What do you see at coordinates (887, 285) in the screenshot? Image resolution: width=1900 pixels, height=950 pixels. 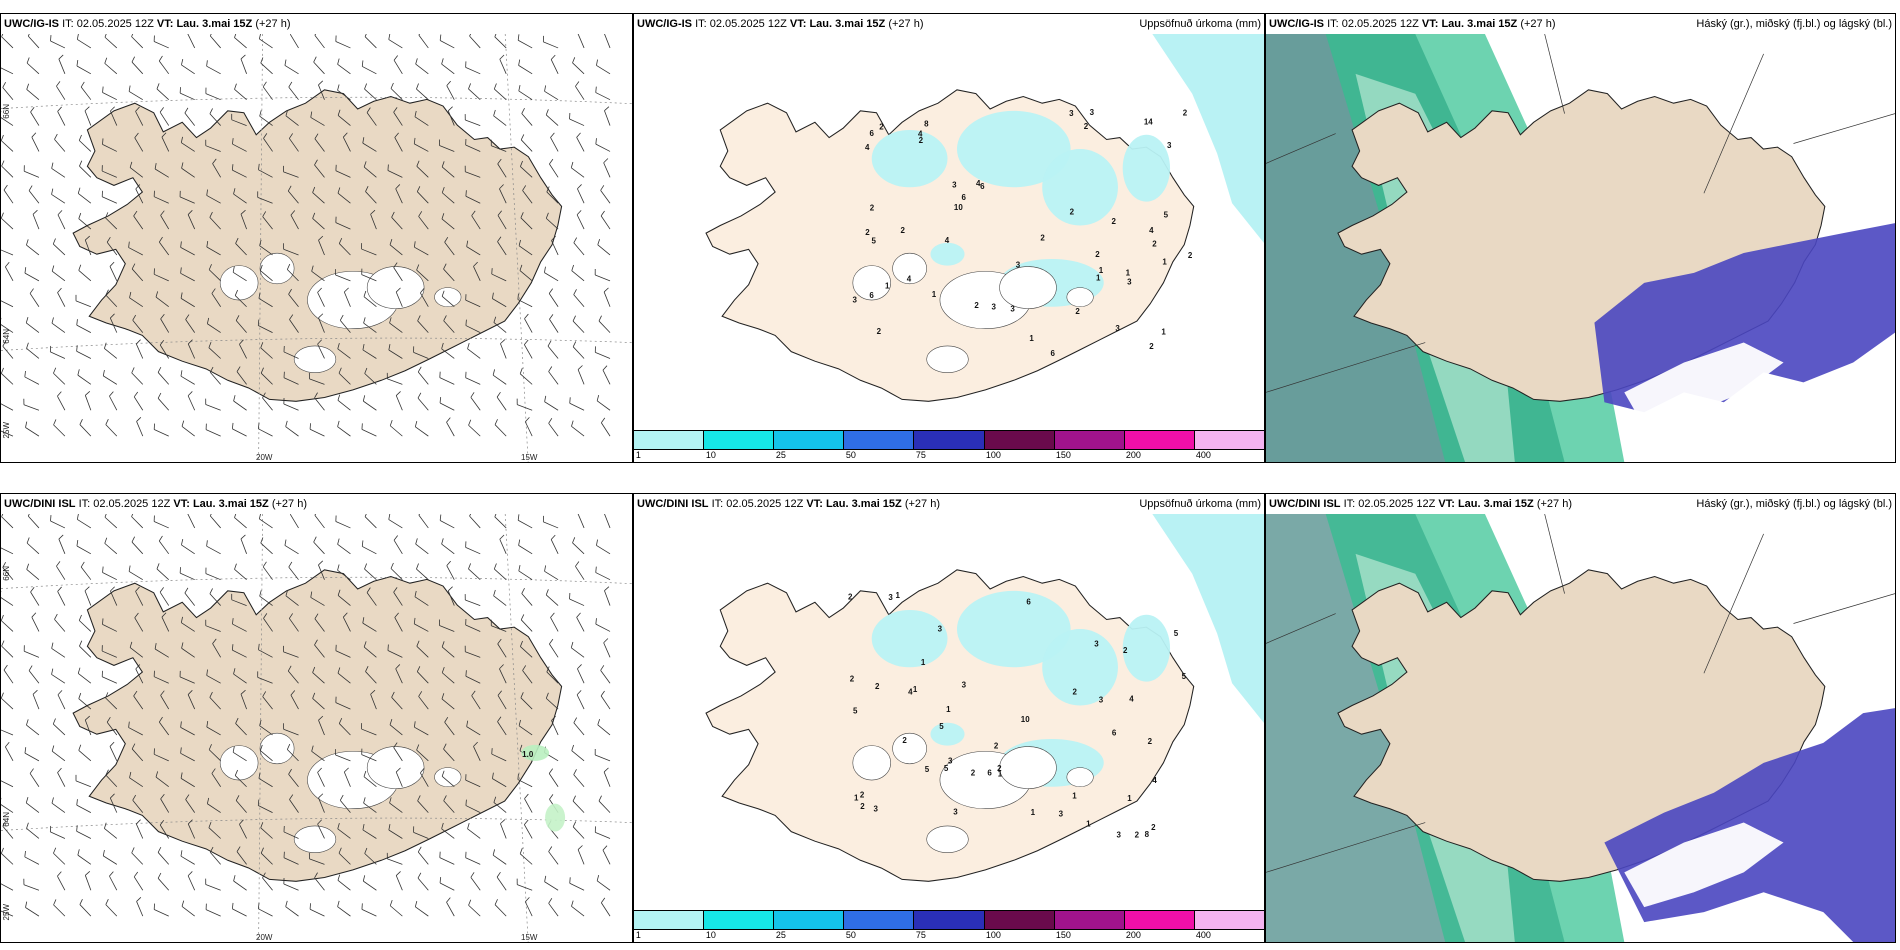 I see `precip-value: 1` at bounding box center [887, 285].